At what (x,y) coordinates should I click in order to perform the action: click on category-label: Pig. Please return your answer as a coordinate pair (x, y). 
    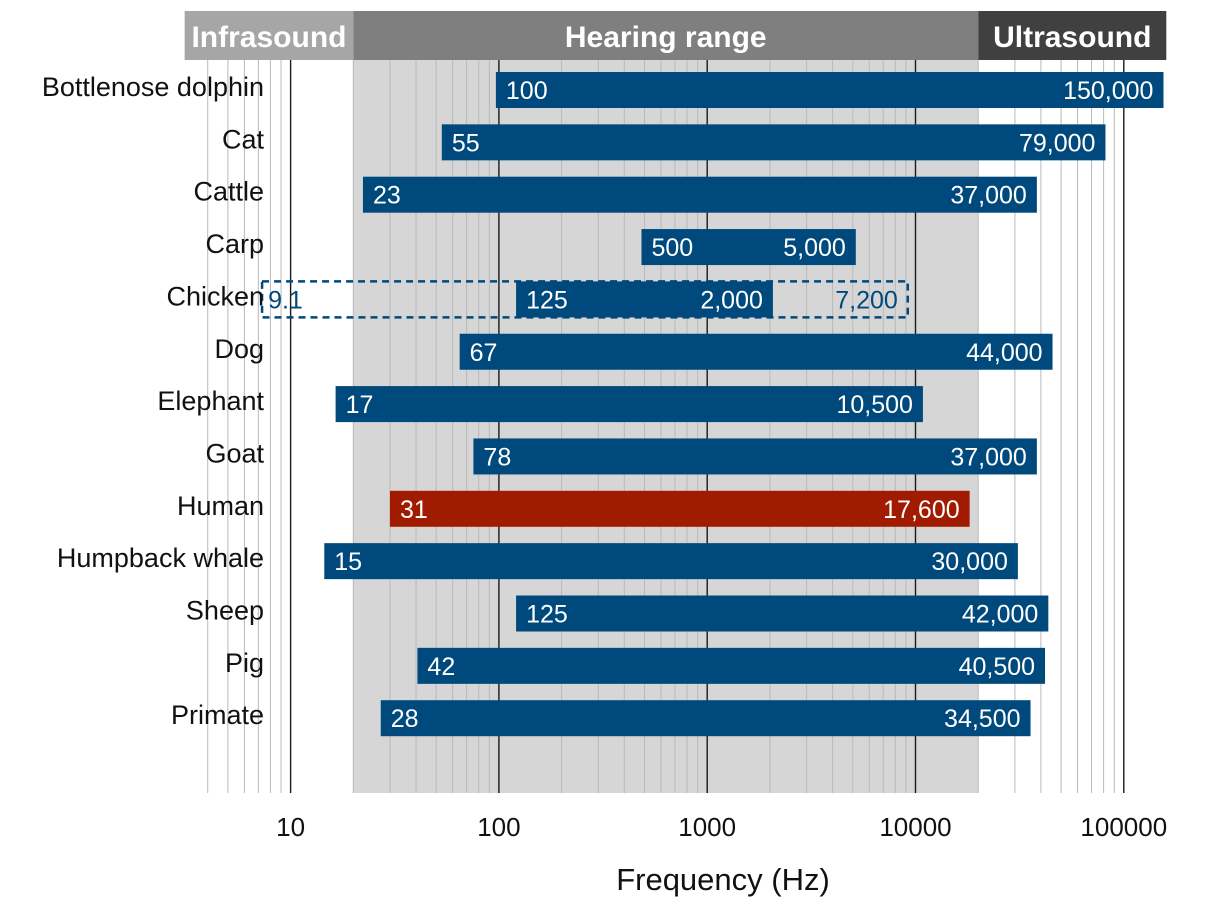
    Looking at the image, I should click on (244, 663).